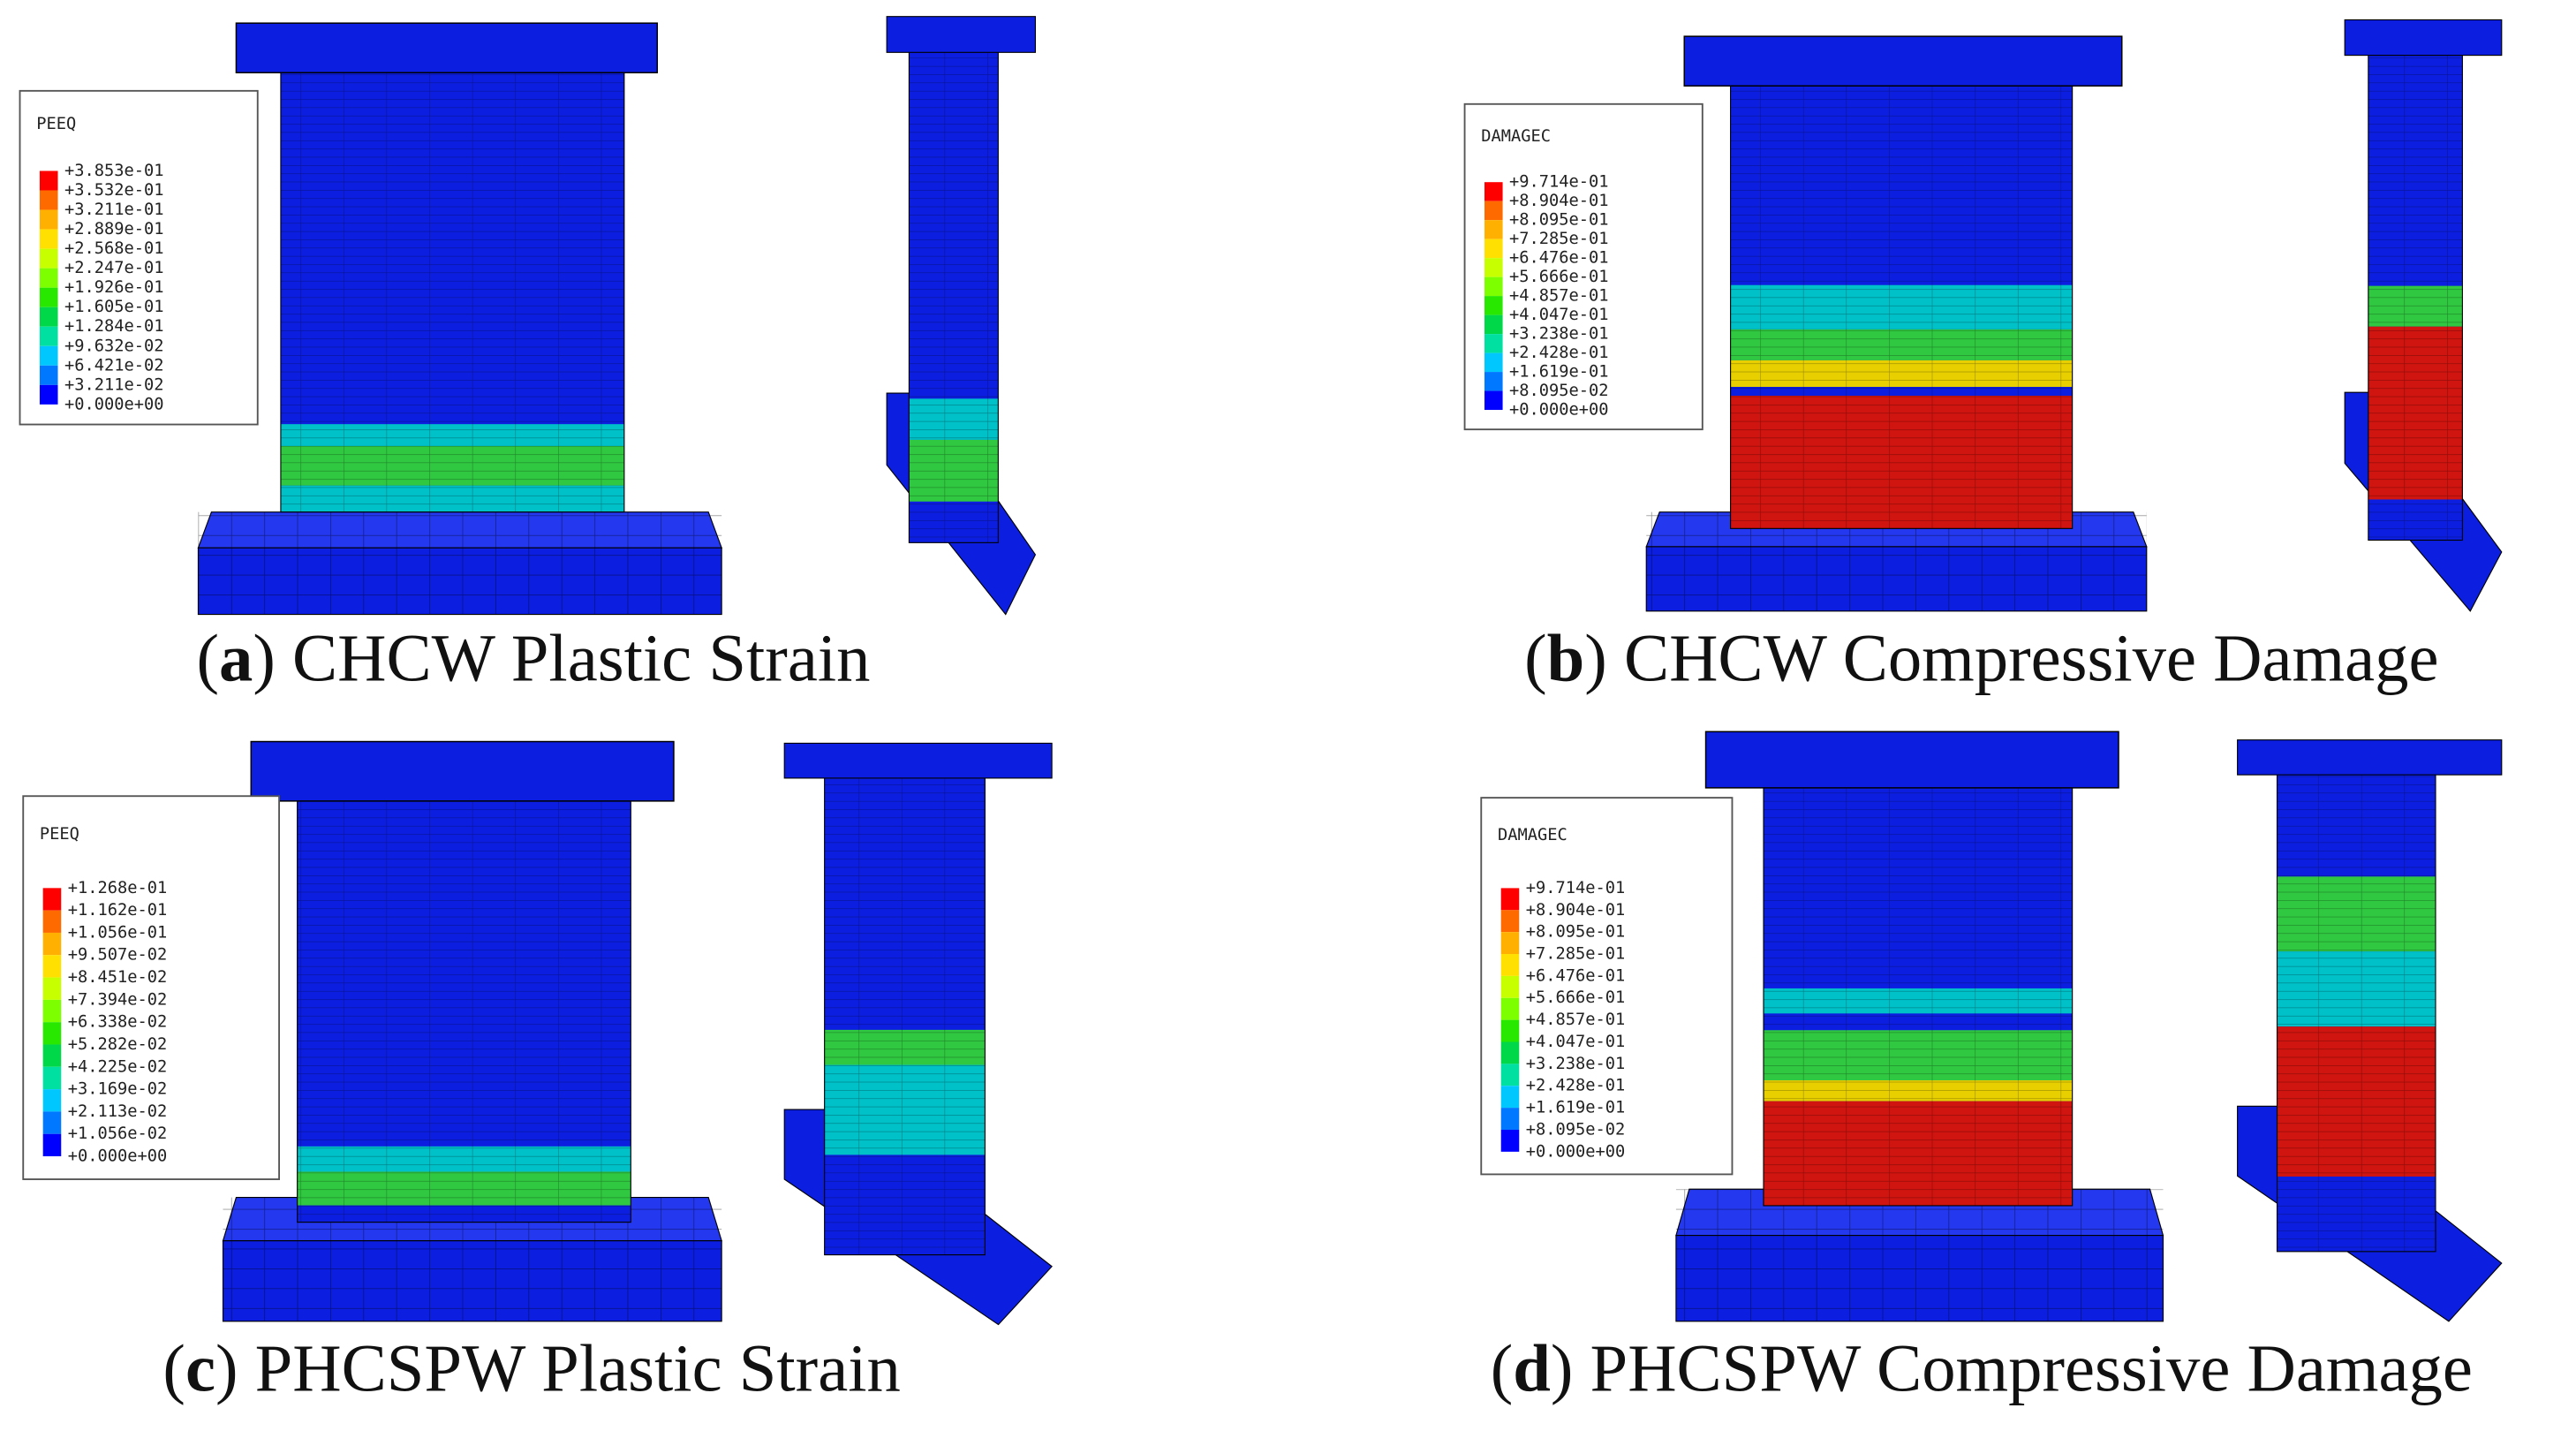 The width and height of the screenshot is (2576, 1446). What do you see at coordinates (118, 977) in the screenshot?
I see `legend-value: +8.451e-02` at bounding box center [118, 977].